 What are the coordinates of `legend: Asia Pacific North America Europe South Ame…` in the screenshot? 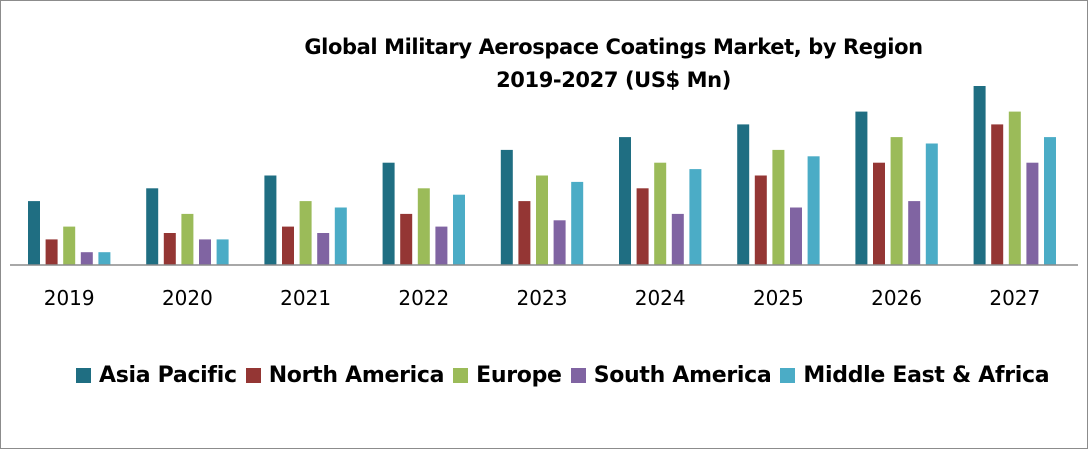 It's located at (567, 375).